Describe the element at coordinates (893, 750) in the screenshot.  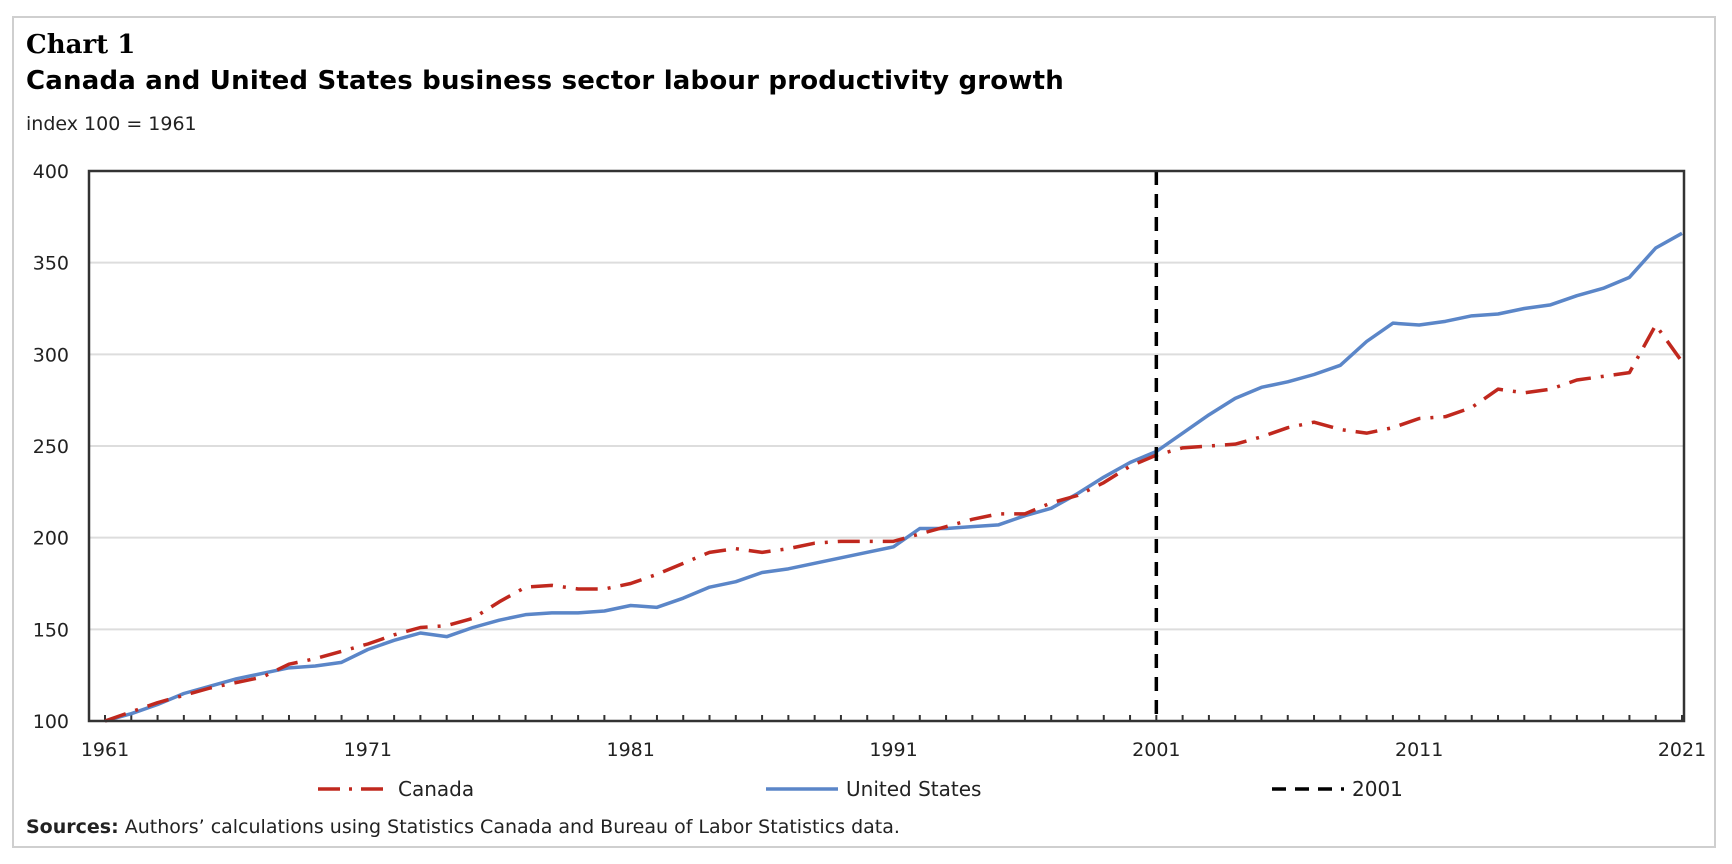
I see `x-tick-label: 1991` at that location.